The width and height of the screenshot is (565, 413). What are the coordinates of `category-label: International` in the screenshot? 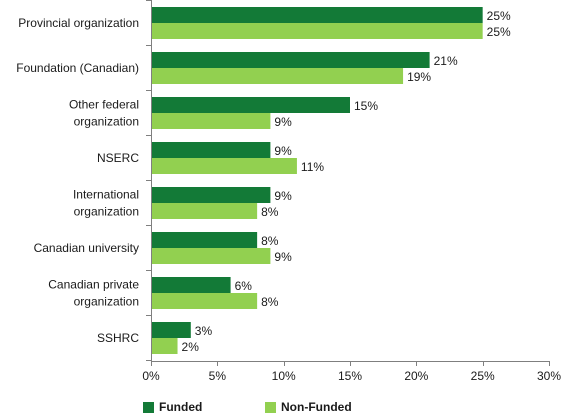 It's located at (106, 195).